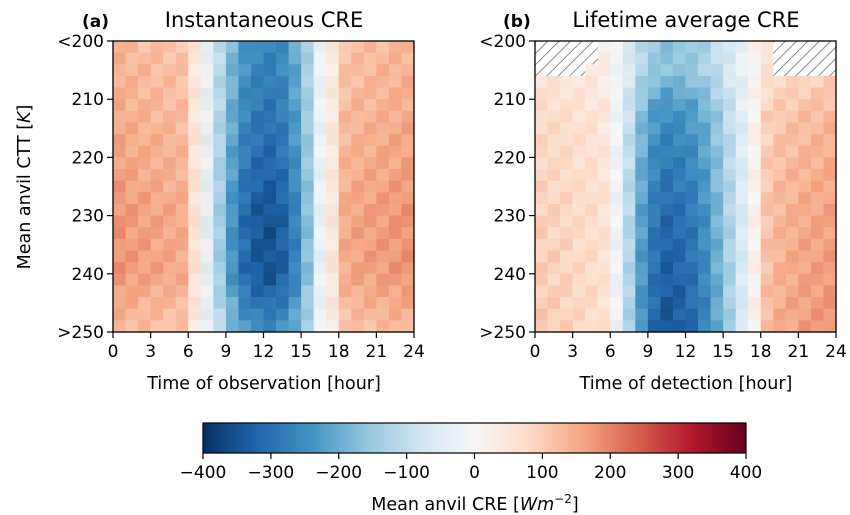  What do you see at coordinates (88, 158) in the screenshot?
I see `y-tick-label: 220` at bounding box center [88, 158].